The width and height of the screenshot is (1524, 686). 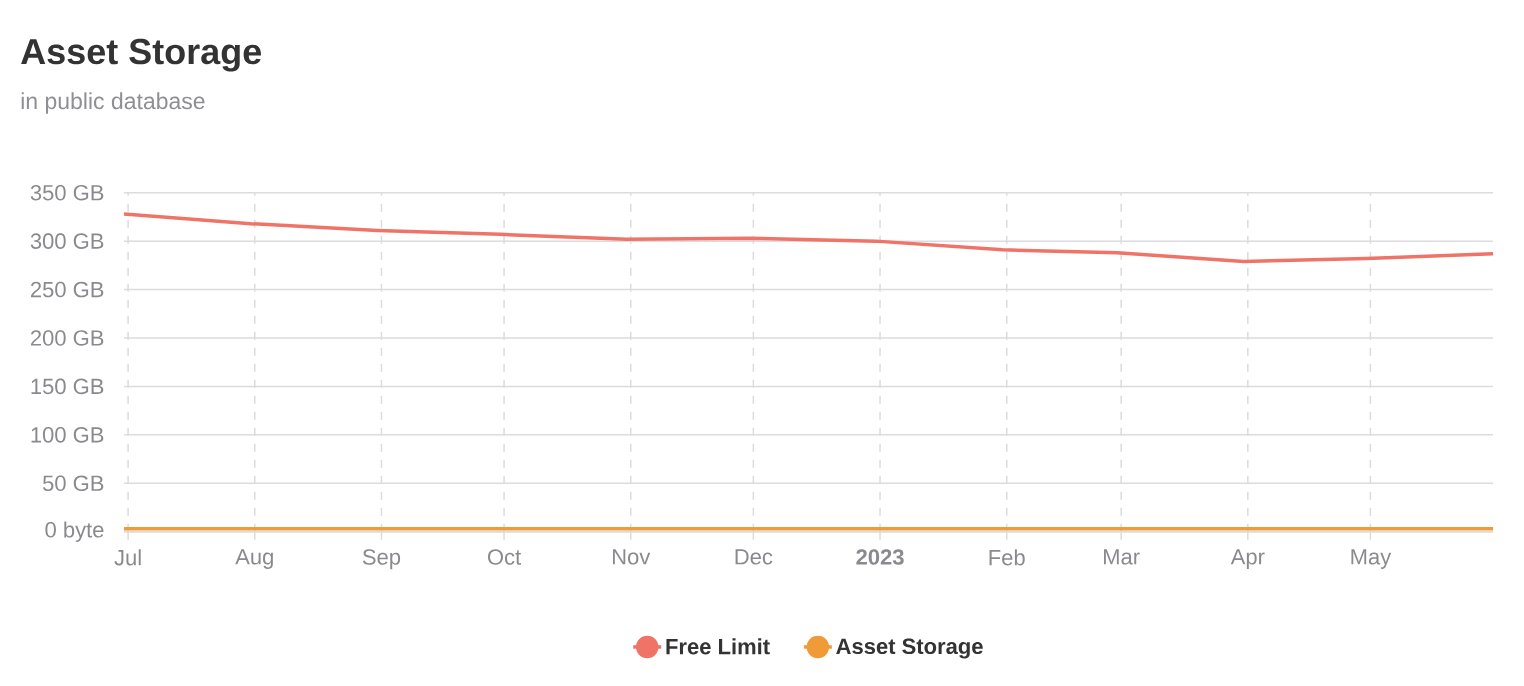 What do you see at coordinates (254, 559) in the screenshot?
I see `x-tick-label: Aug` at bounding box center [254, 559].